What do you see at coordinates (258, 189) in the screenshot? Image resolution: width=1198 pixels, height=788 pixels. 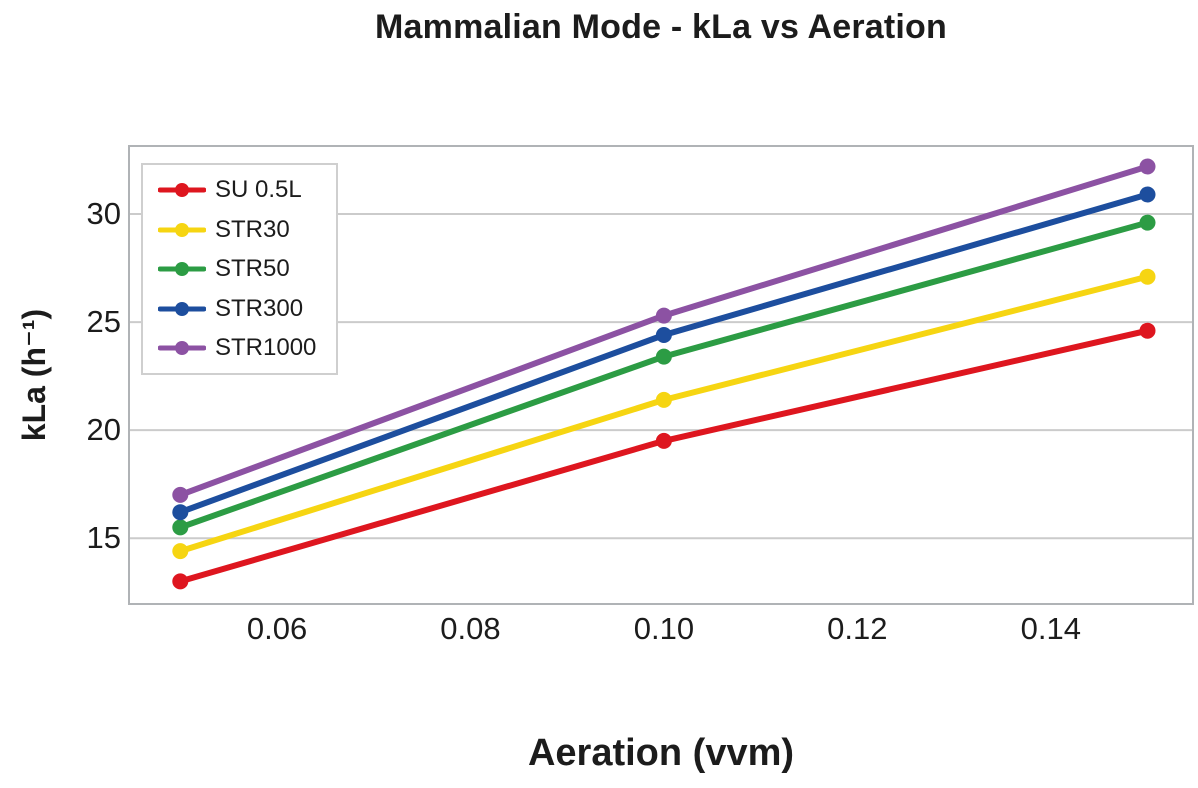 I see `legend-item-label: SU 0.5L` at bounding box center [258, 189].